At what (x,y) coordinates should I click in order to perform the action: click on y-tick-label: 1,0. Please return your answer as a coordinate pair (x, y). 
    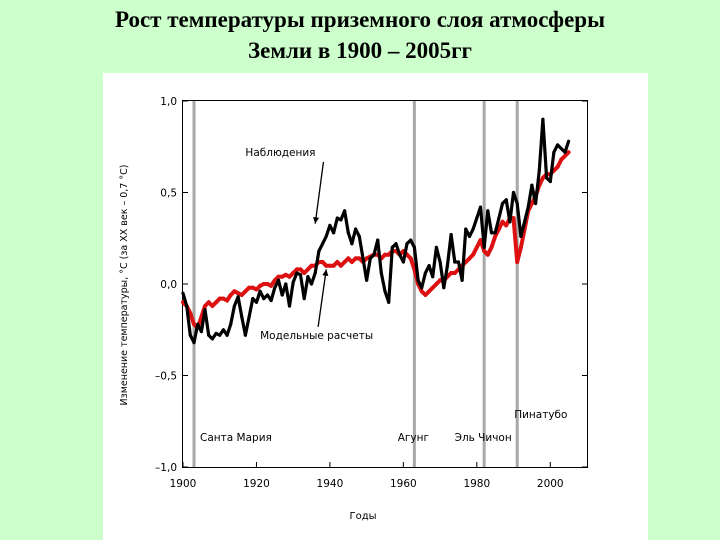
    Looking at the image, I should click on (168, 102).